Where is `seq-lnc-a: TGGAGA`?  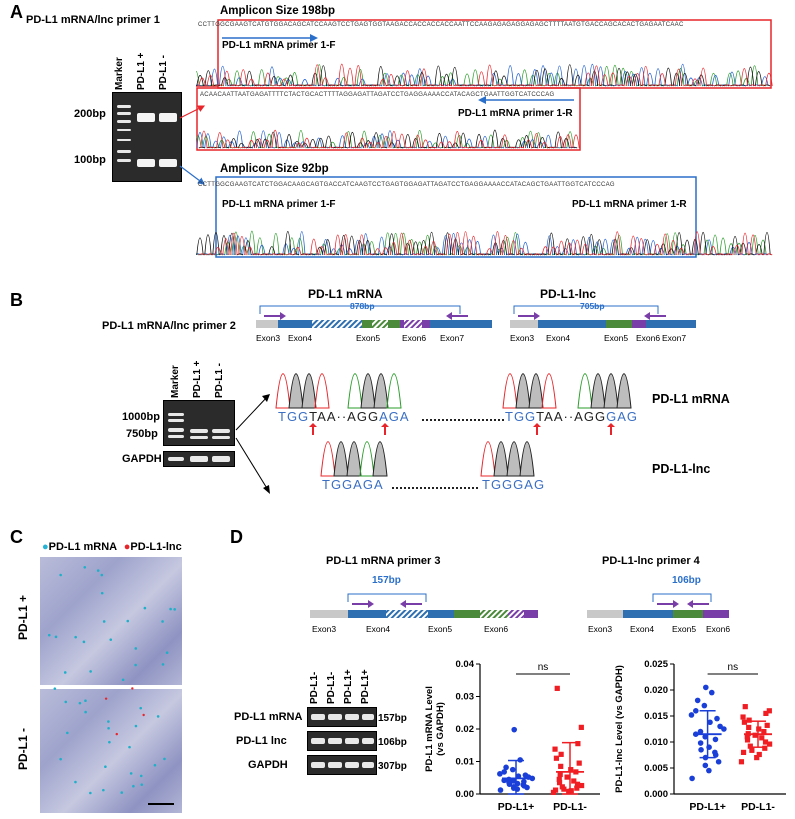 seq-lnc-a: TGGAGA is located at coordinates (353, 484).